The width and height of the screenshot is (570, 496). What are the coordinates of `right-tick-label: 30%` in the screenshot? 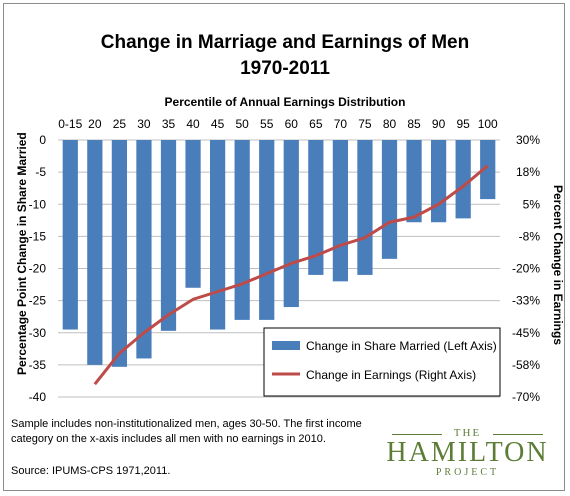 It's located at (528, 140).